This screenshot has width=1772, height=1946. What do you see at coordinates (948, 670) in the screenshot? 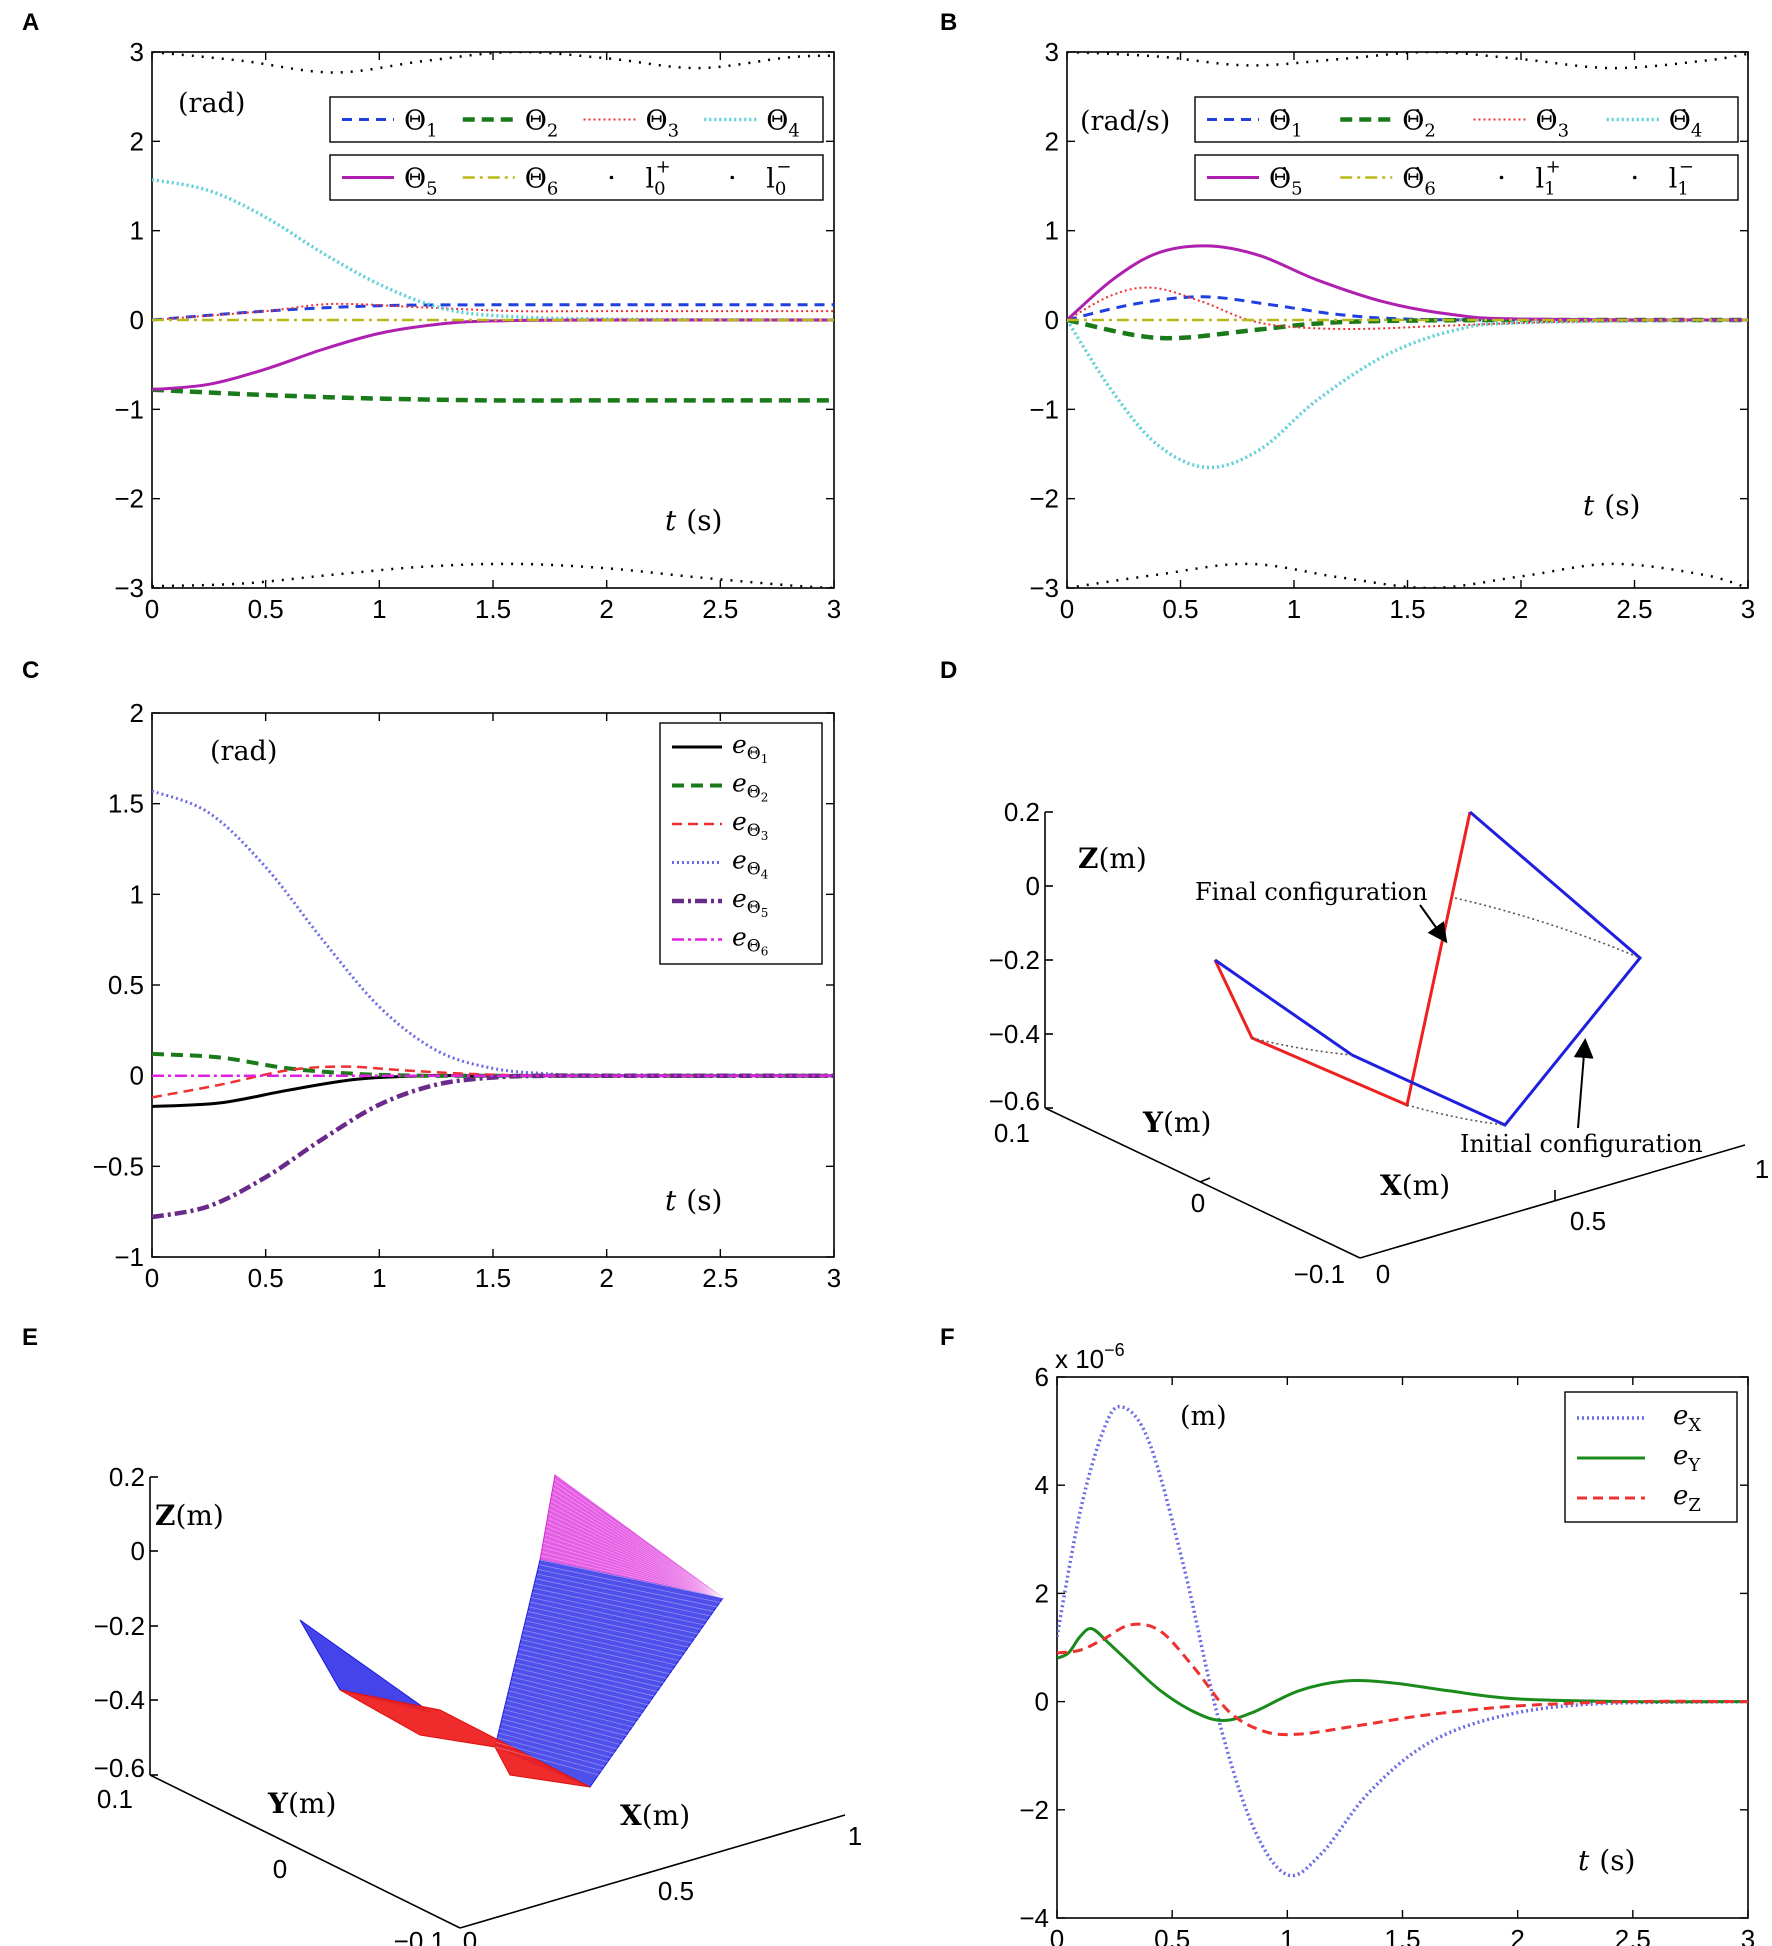
I see `panel-letter-d: D` at bounding box center [948, 670].